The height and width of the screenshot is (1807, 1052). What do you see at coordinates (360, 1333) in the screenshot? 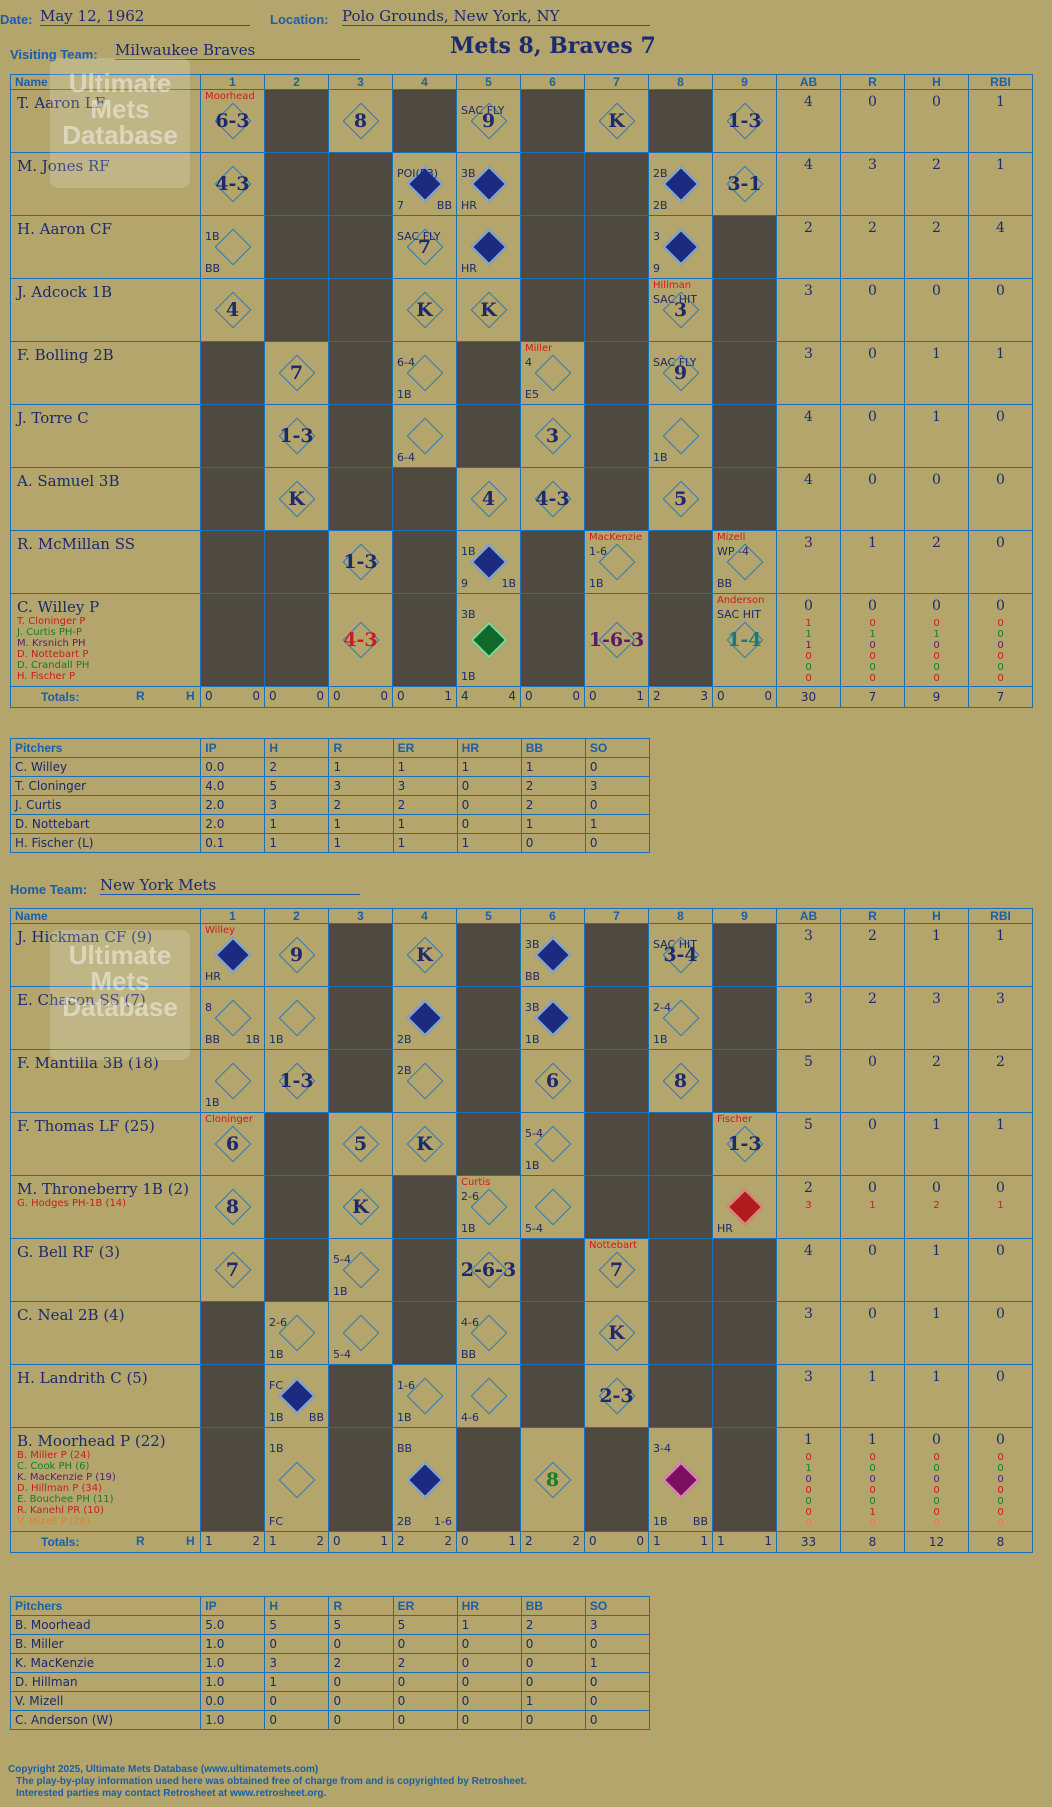
I see `home-inning-cell: 5-4` at bounding box center [360, 1333].